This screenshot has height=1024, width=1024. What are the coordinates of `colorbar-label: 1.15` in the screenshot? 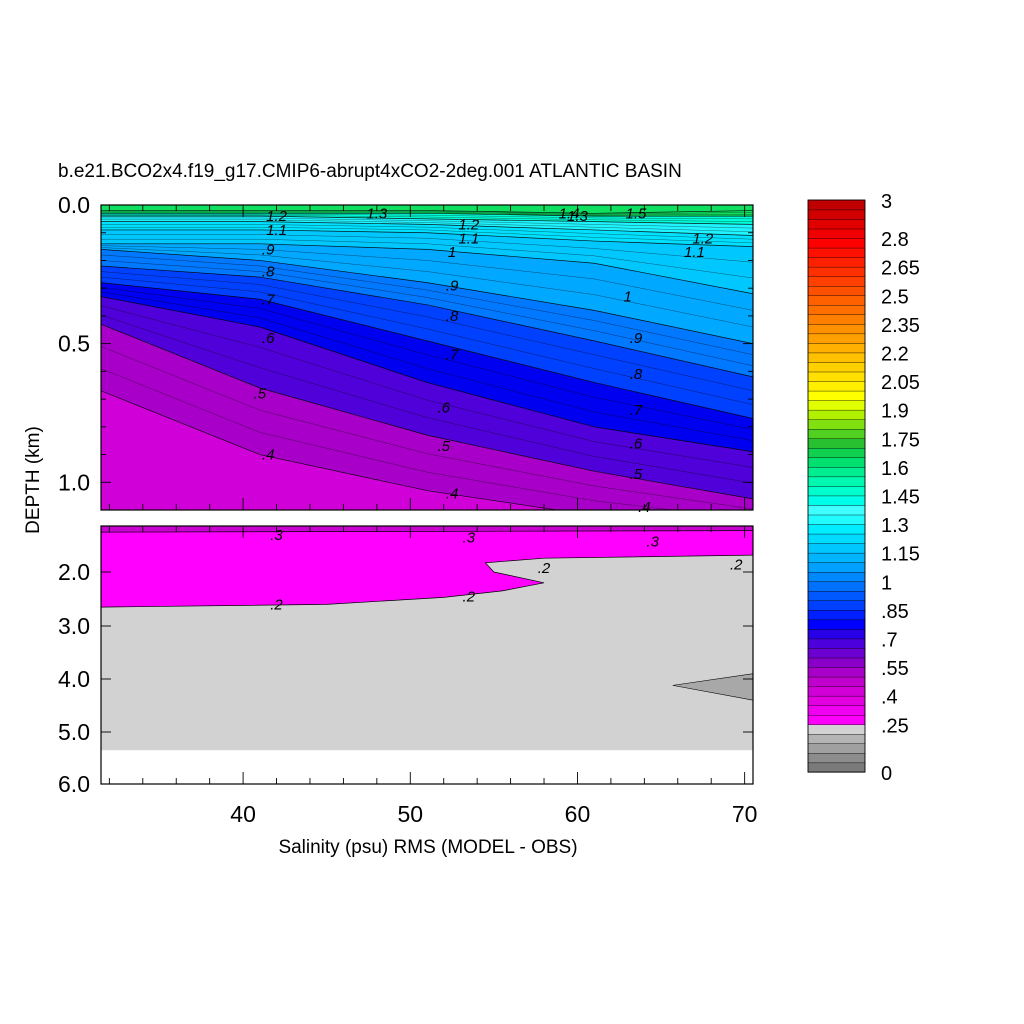 It's located at (900, 555).